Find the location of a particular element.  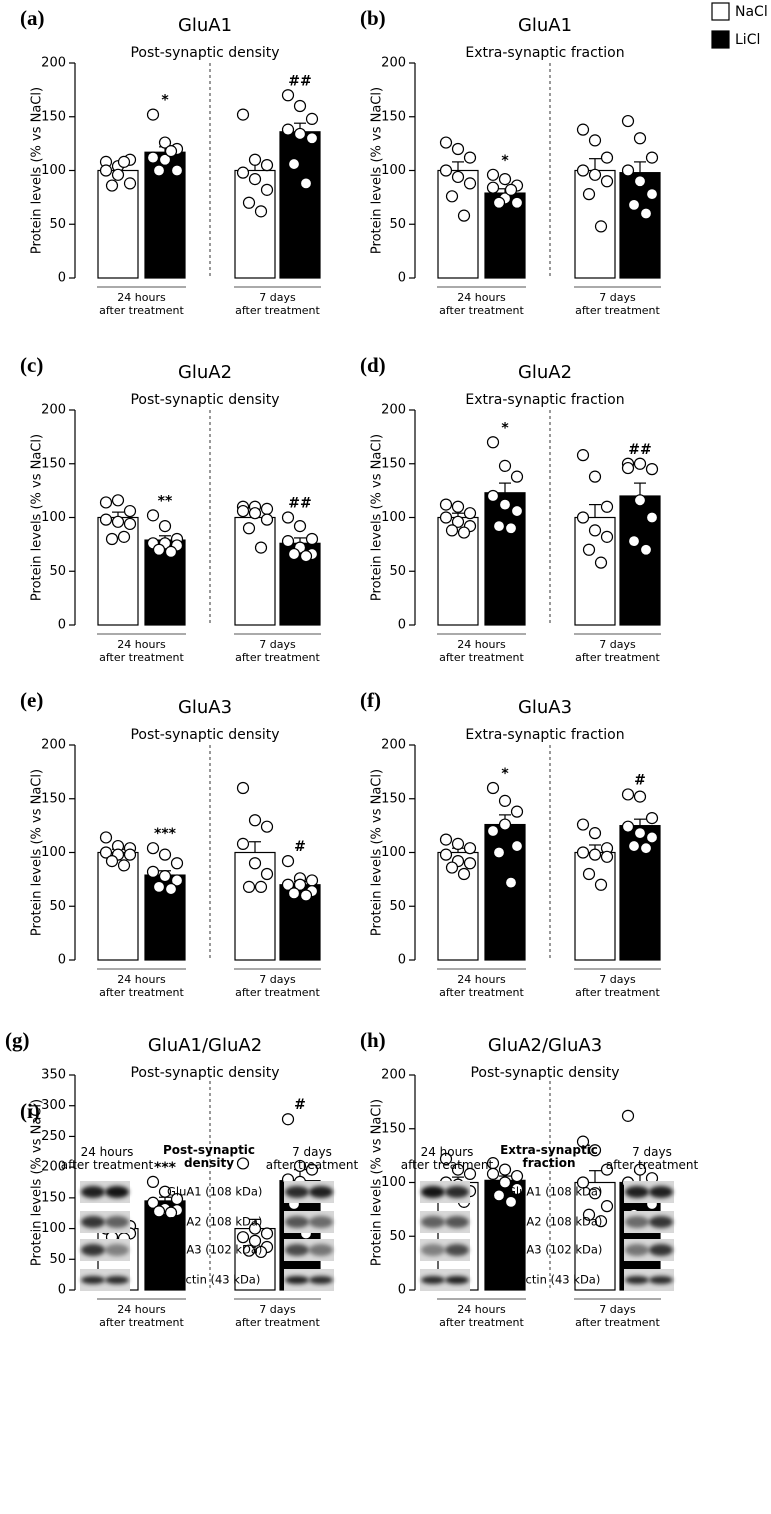

blot-row-label: GluA2 (108 kDa) is located at coordinates (554, 1222).